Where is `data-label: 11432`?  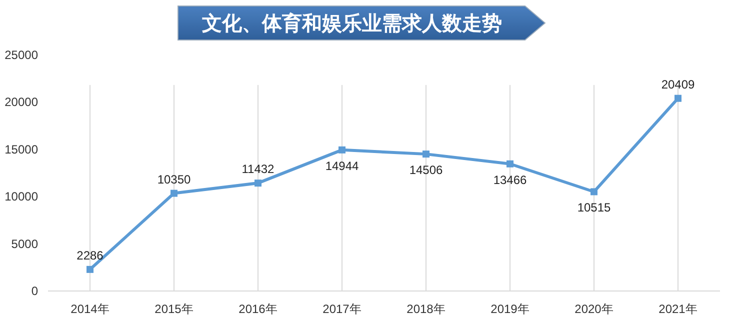
data-label: 11432 is located at coordinates (258, 169).